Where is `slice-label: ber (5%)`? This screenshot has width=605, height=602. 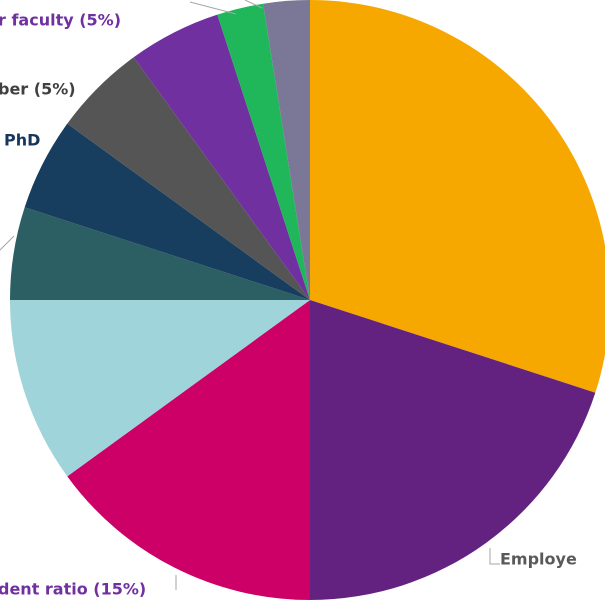
slice-label: ber (5%) is located at coordinates (38, 89).